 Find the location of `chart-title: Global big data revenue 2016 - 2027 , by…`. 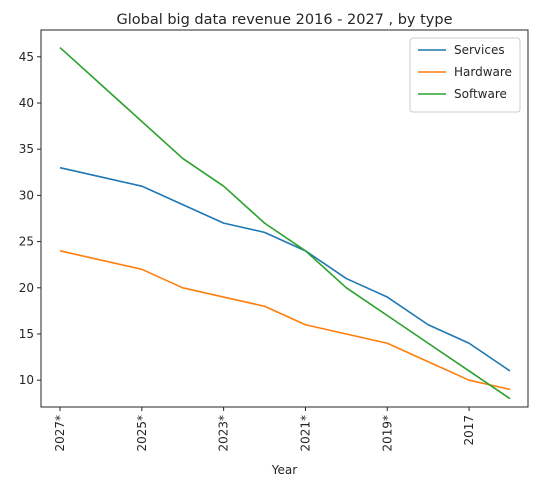

chart-title: Global big data revenue 2016 - 2027 , by… is located at coordinates (284, 20).